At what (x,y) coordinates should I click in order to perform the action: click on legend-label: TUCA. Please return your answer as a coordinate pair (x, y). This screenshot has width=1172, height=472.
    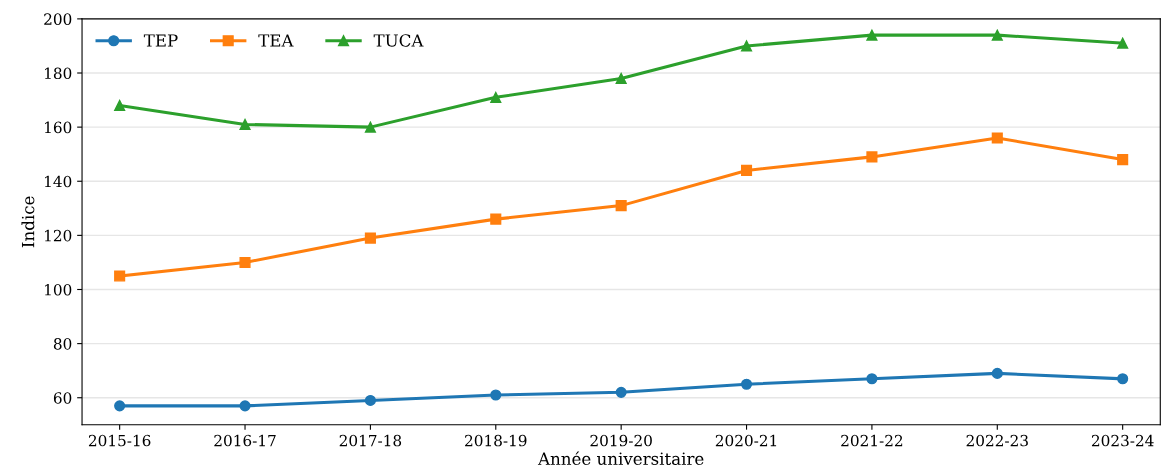
    Looking at the image, I should click on (398, 40).